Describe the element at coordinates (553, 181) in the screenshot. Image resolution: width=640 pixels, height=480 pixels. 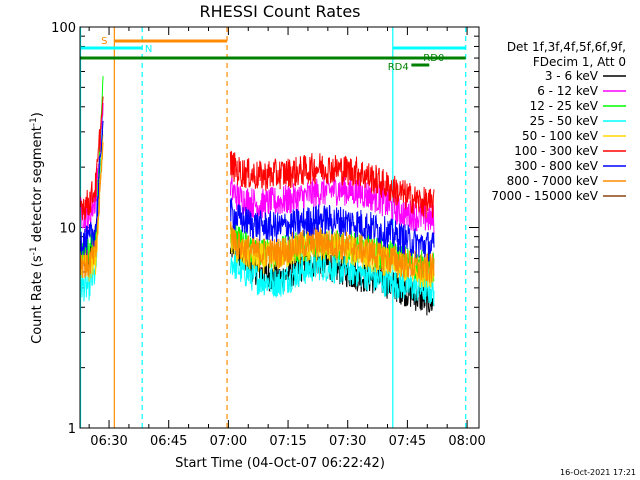
I see `legend-label: 800 - 7000 keV` at that location.